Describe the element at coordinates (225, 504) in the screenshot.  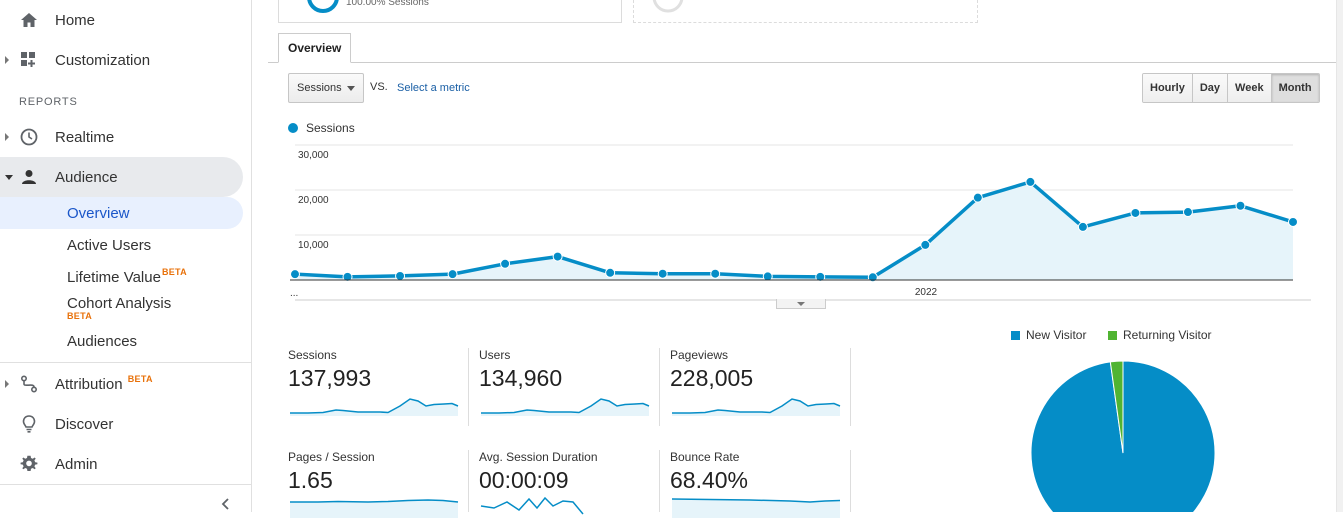
I see `collapse-sidebar-icon` at that location.